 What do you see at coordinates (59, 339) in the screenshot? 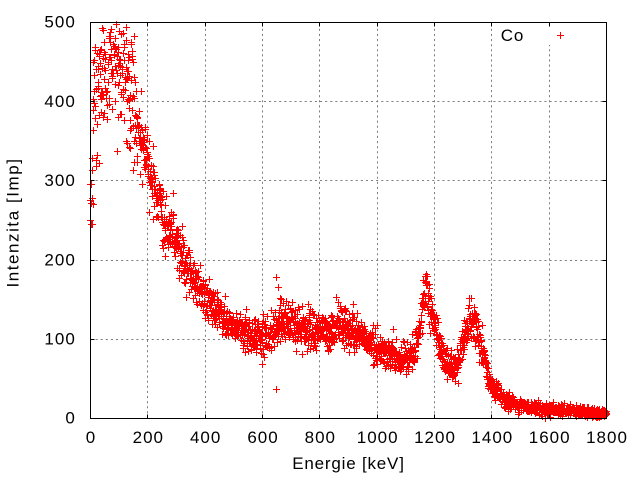
I see `svg-text: 100` at bounding box center [59, 339].